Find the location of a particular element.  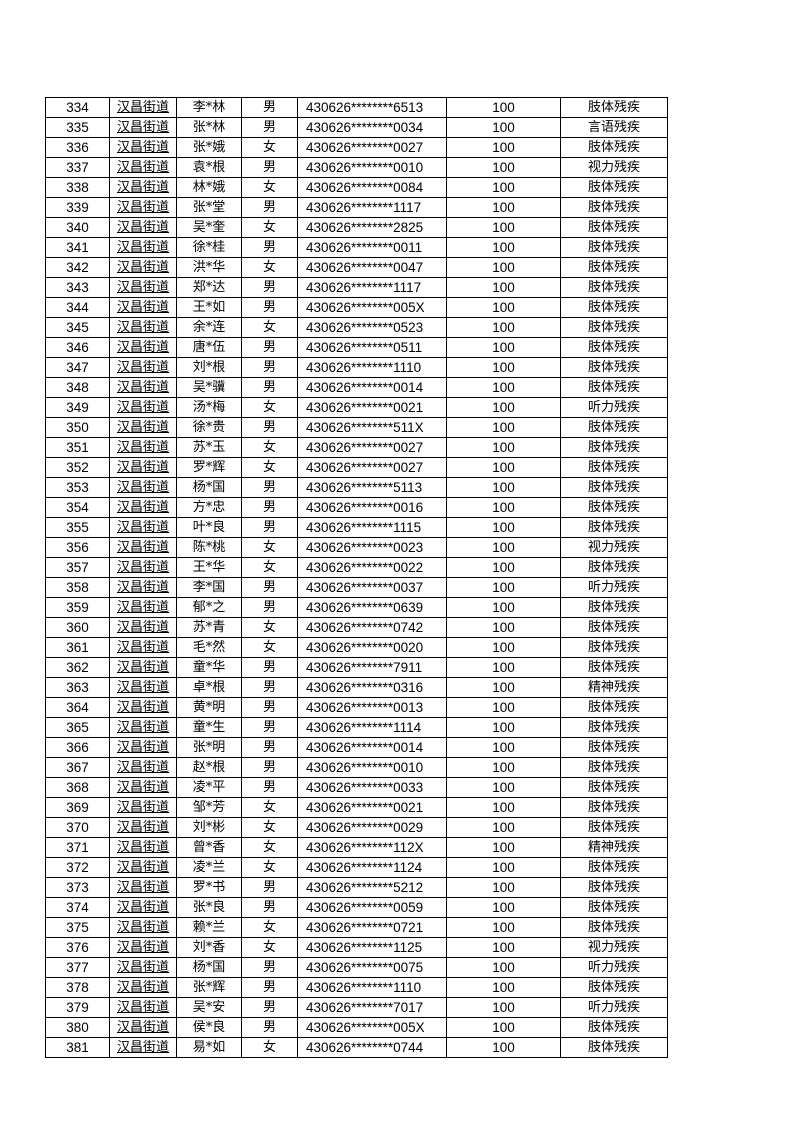

num-cell: 334 is located at coordinates (77, 107).